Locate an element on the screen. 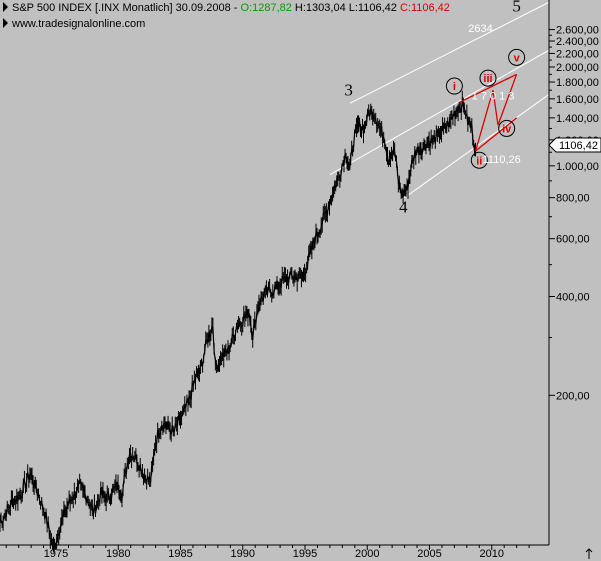 The image size is (601, 561). website-arrow-icon is located at coordinates (5, 23).